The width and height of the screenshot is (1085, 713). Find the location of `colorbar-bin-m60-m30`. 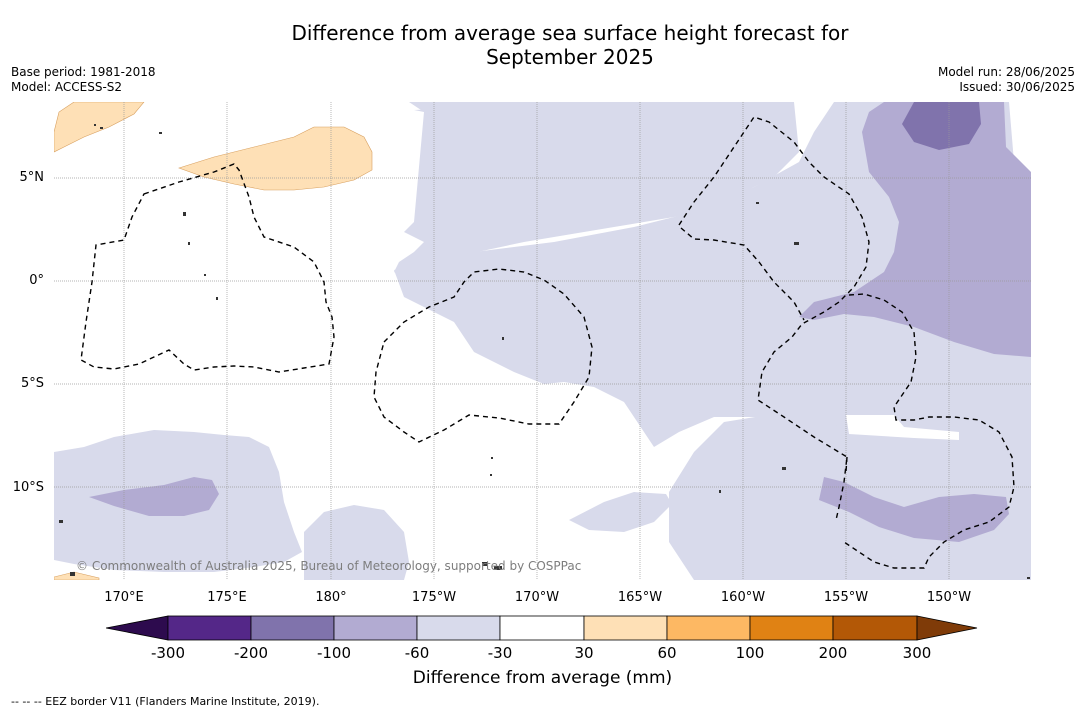

colorbar-bin-m60-m30 is located at coordinates (458, 628).